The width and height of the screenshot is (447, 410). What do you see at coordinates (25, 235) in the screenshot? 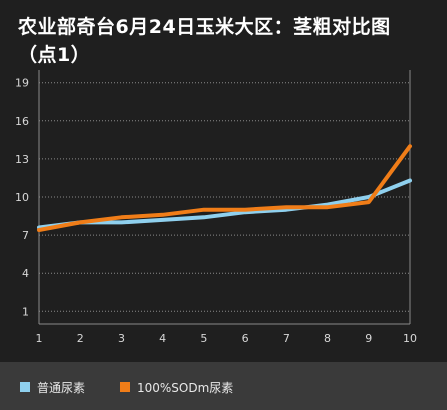
I see `y-tick-label: 7` at bounding box center [25, 235].